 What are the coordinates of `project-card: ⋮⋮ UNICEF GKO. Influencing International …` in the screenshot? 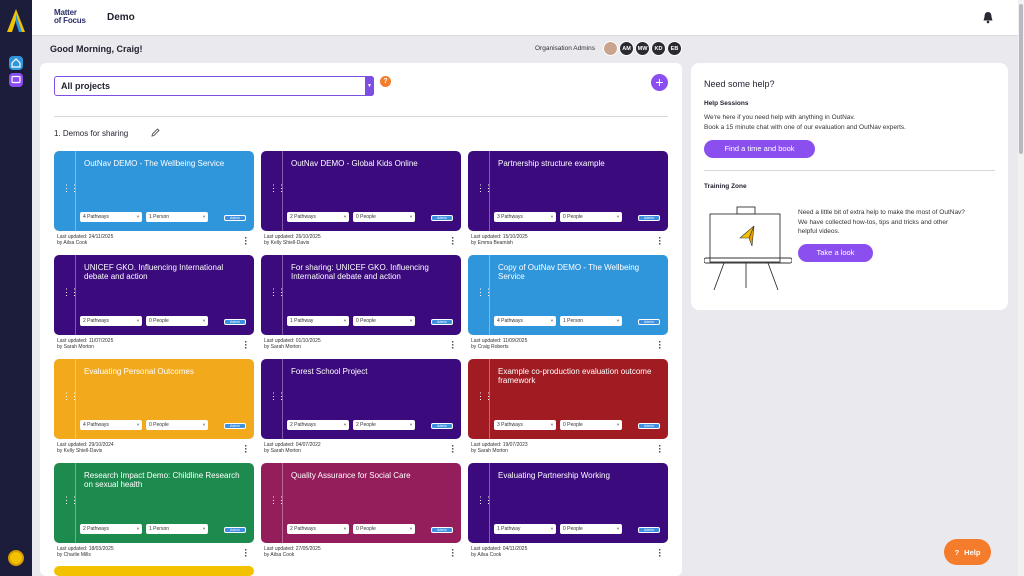 It's located at (154, 295).